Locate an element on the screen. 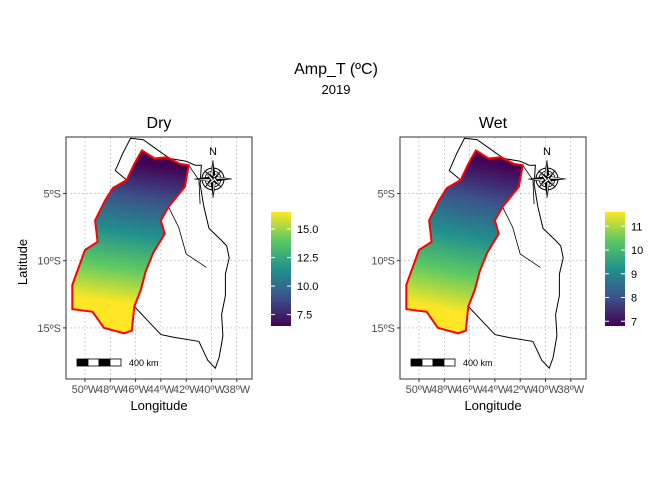 Image resolution: width=672 pixels, height=480 pixels. legend-tick-label: 15.0 is located at coordinates (307, 230).